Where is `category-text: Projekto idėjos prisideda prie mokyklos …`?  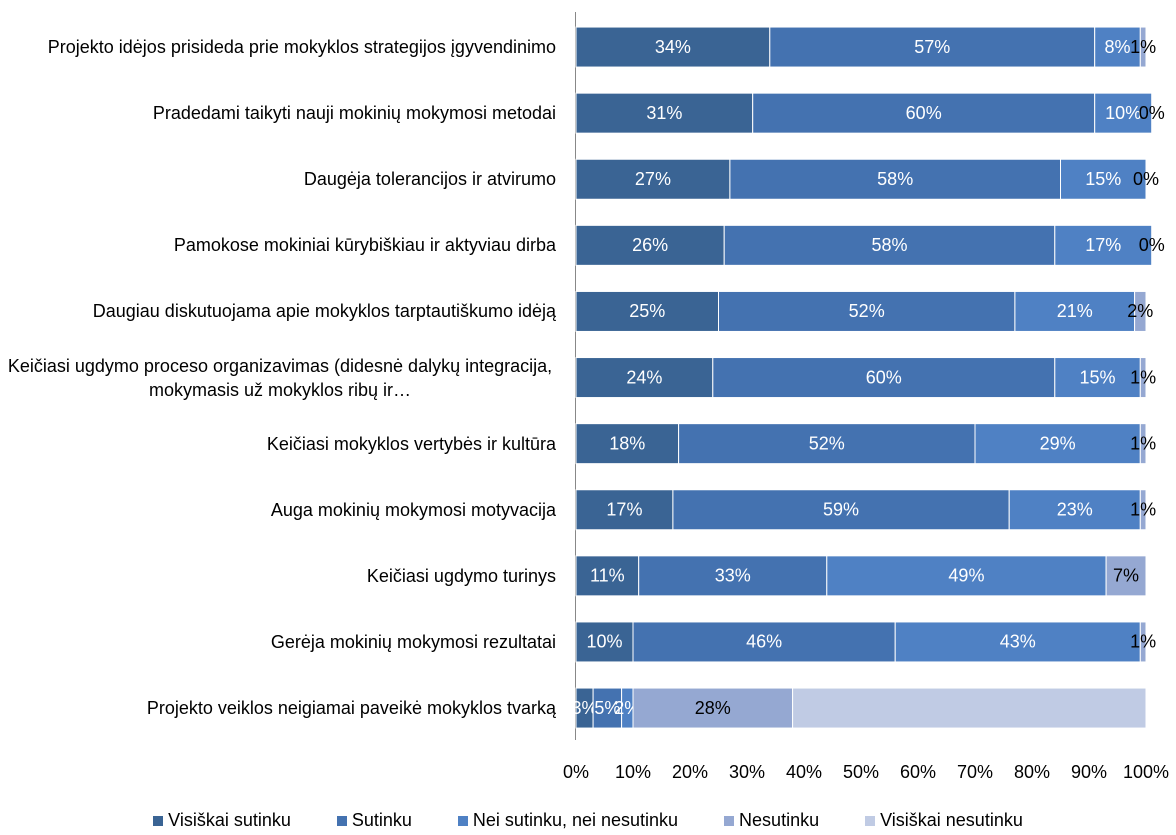 category-text: Projekto idėjos prisideda prie mokyklos … is located at coordinates (301, 47).